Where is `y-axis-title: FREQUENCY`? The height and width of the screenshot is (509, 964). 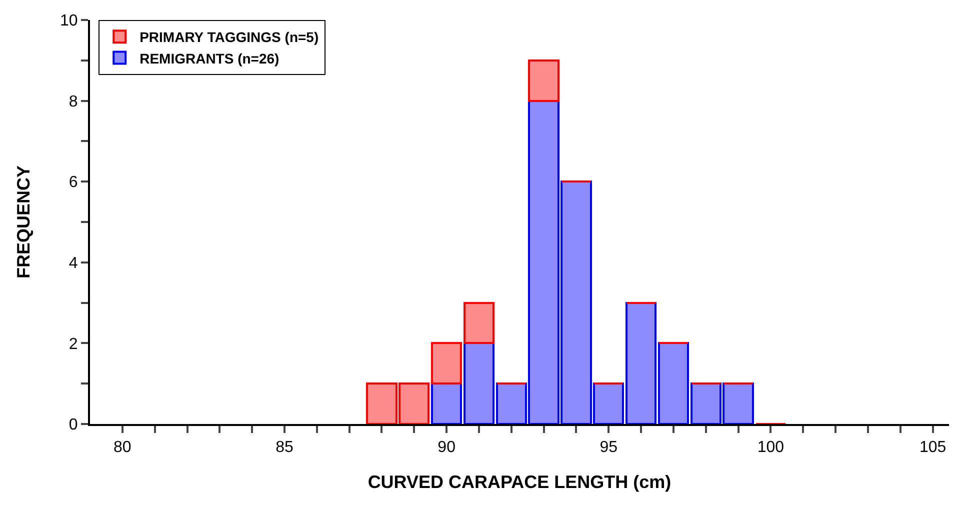
y-axis-title: FREQUENCY is located at coordinates (24, 222).